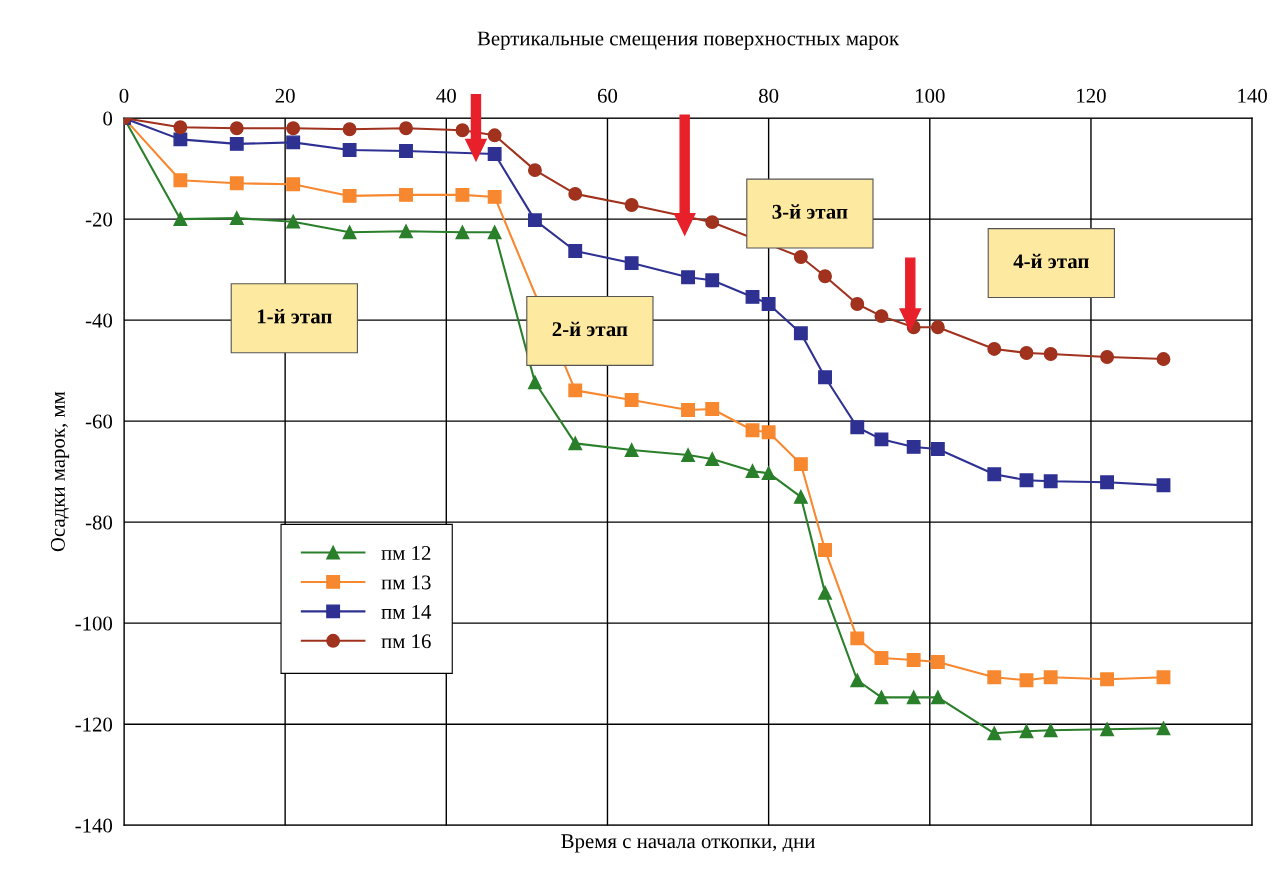 This screenshot has height=895, width=1282. Describe the element at coordinates (294, 316) in the screenshot. I see `annotation: 1-й этап` at that location.